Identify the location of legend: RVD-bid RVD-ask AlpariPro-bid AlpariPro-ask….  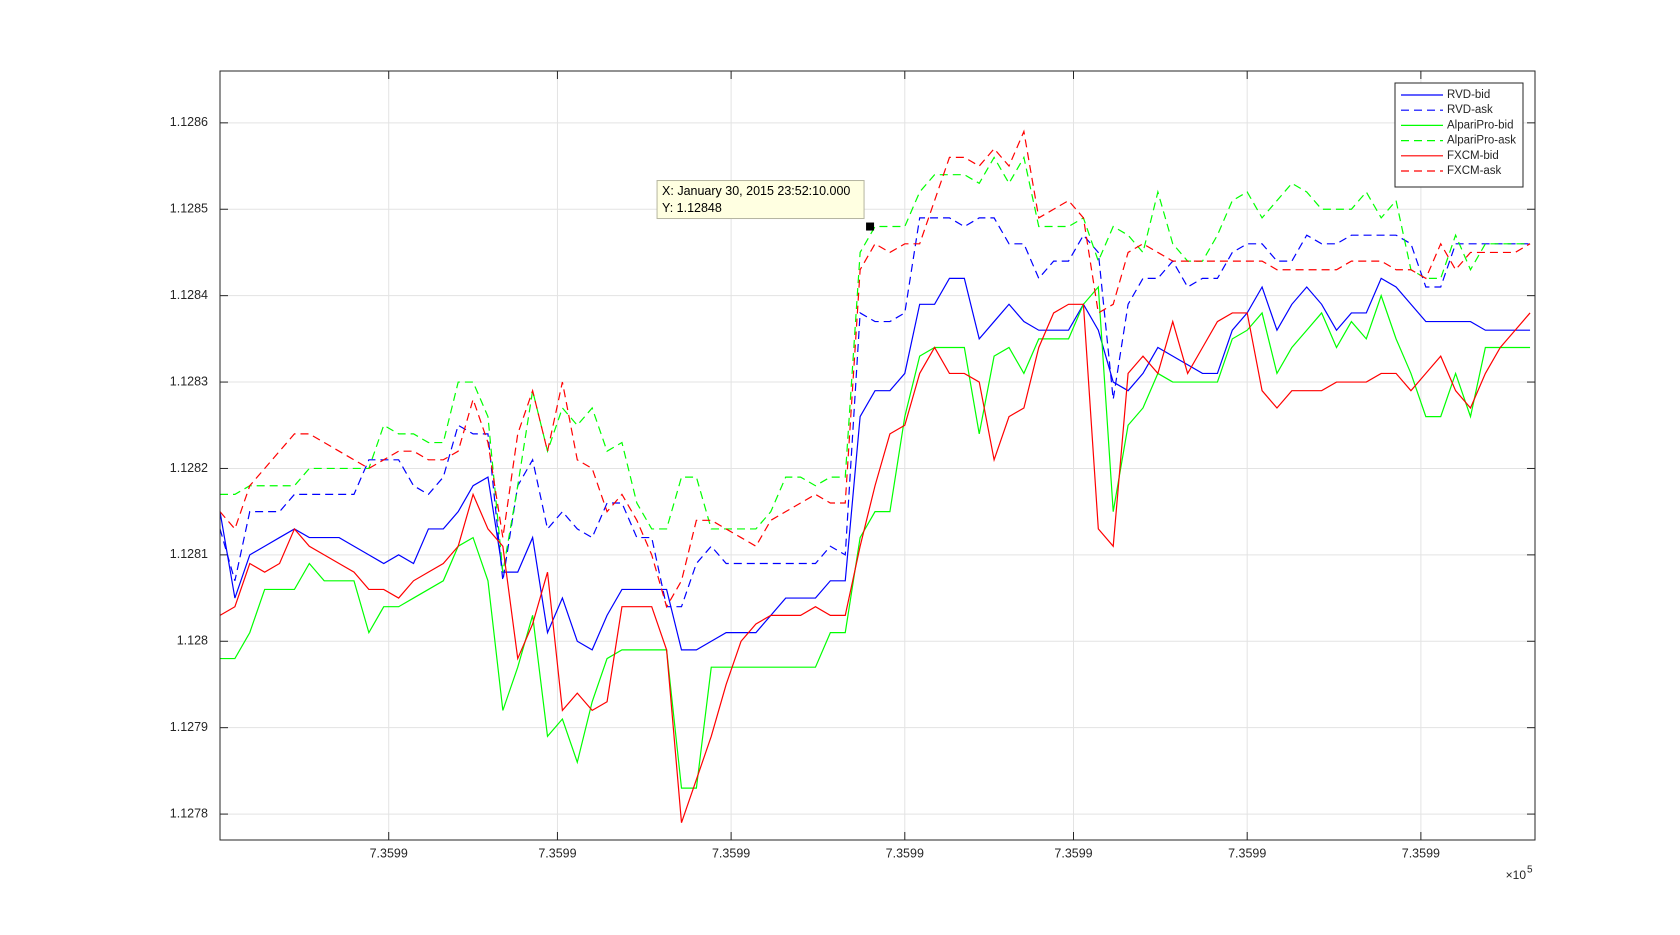
(1459, 135).